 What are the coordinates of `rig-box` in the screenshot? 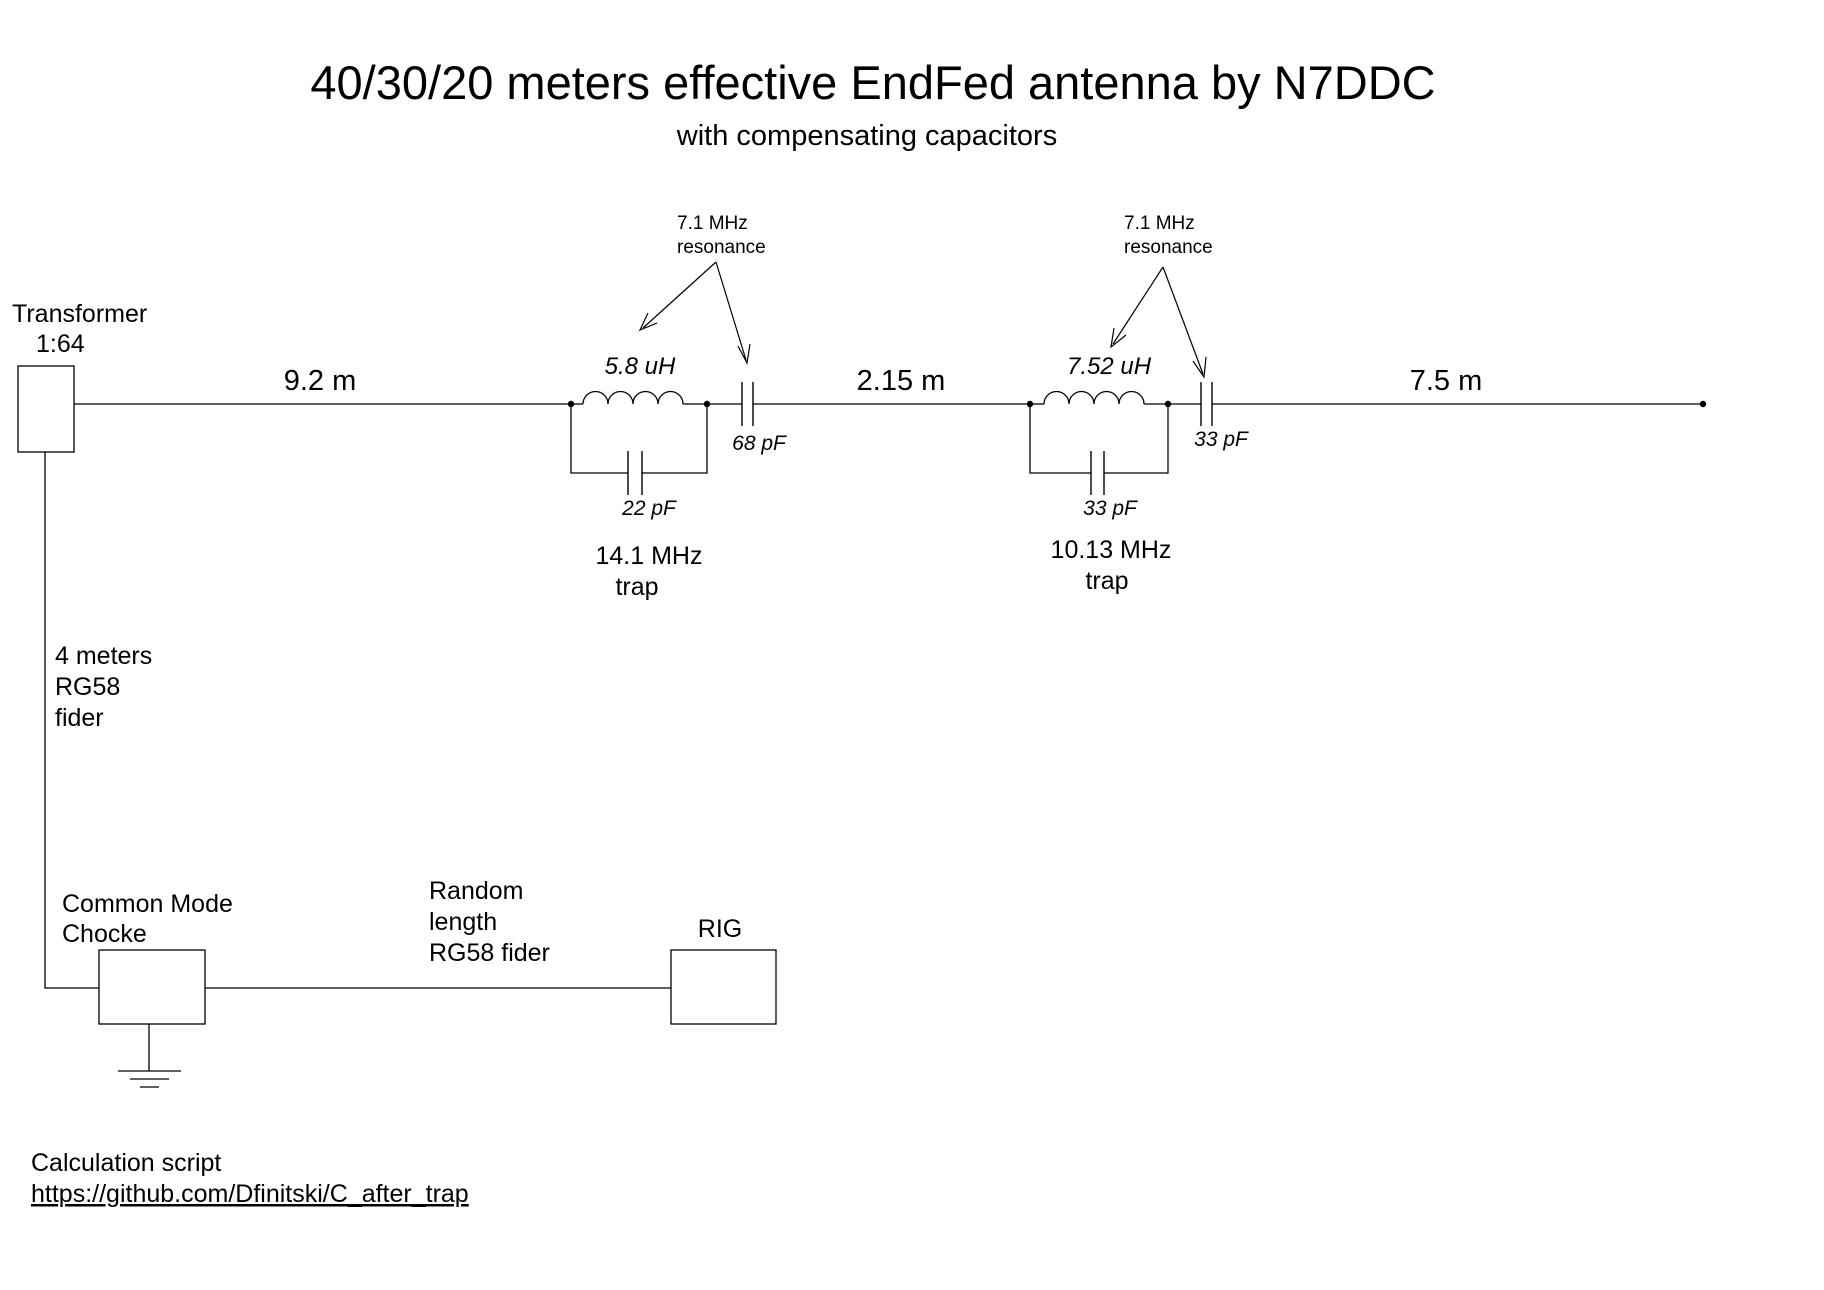 It's located at (723, 987).